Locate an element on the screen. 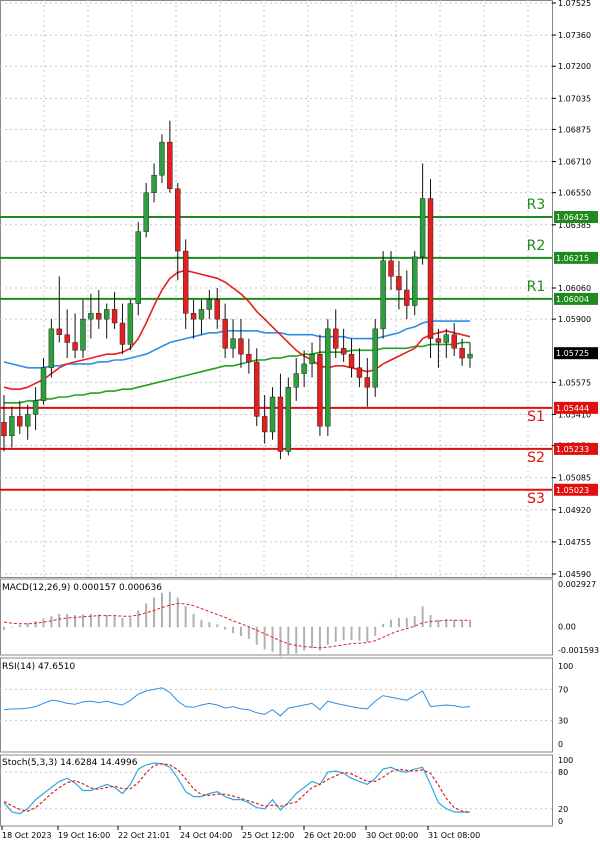  stoch-k-line is located at coordinates (236, 788).